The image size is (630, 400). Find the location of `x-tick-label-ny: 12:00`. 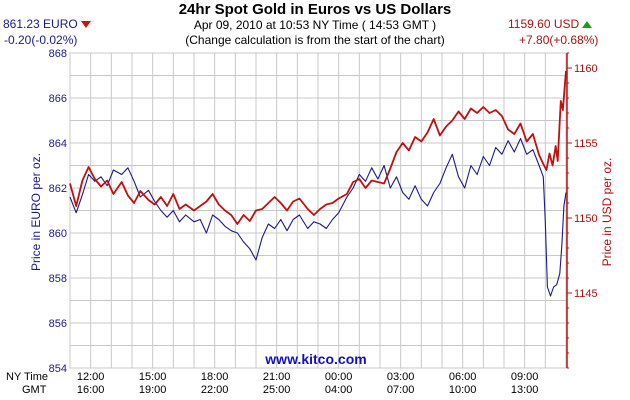

x-tick-label-ny: 12:00 is located at coordinates (91, 377).